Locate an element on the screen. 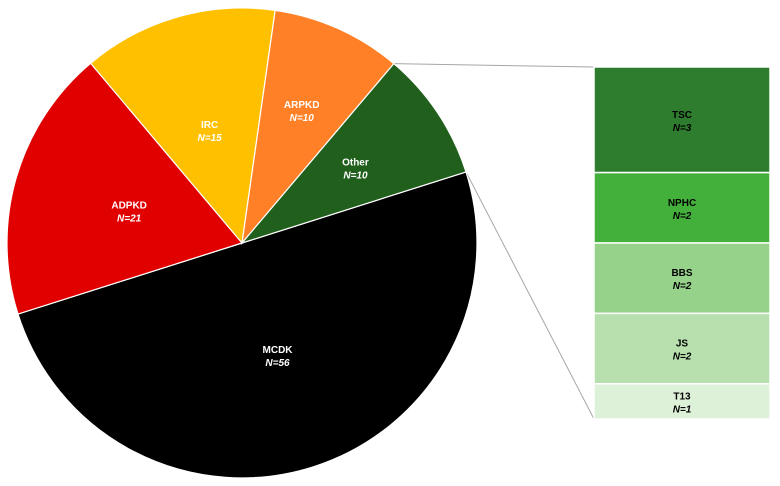 The height and width of the screenshot is (486, 780). bar-label-t13: T13 is located at coordinates (682, 396).